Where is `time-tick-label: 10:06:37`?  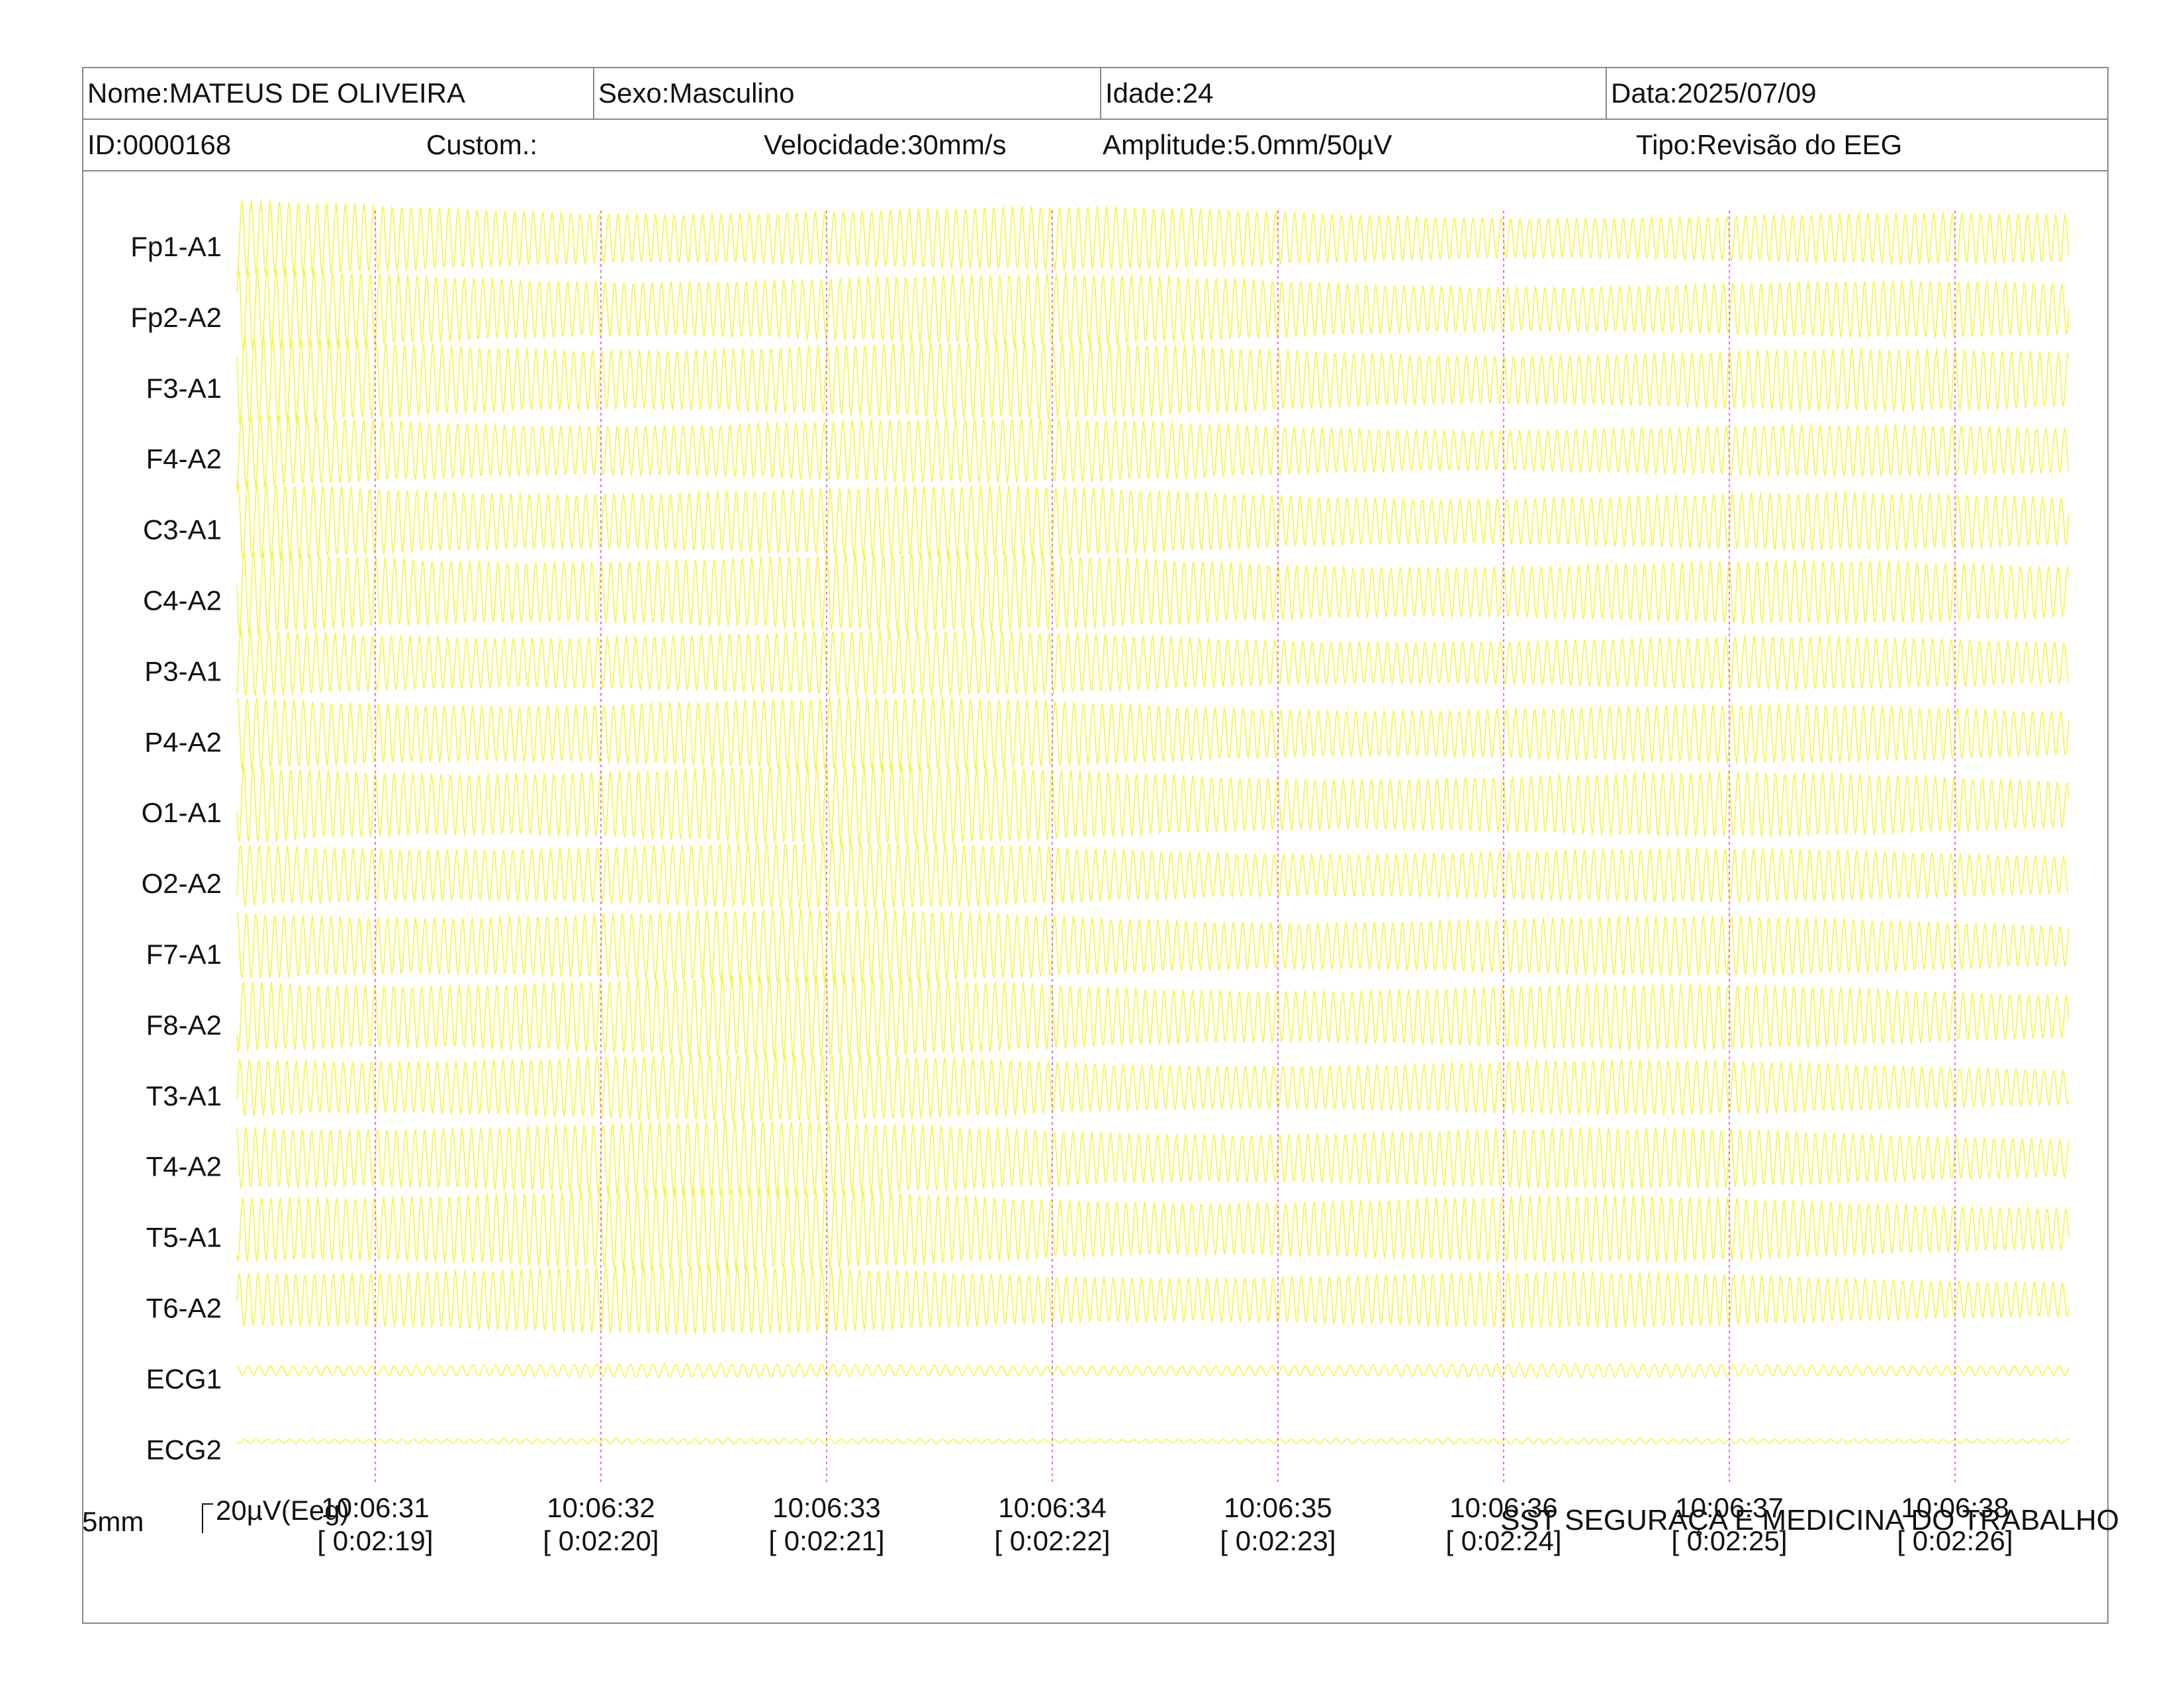 time-tick-label: 10:06:37 is located at coordinates (1729, 1507).